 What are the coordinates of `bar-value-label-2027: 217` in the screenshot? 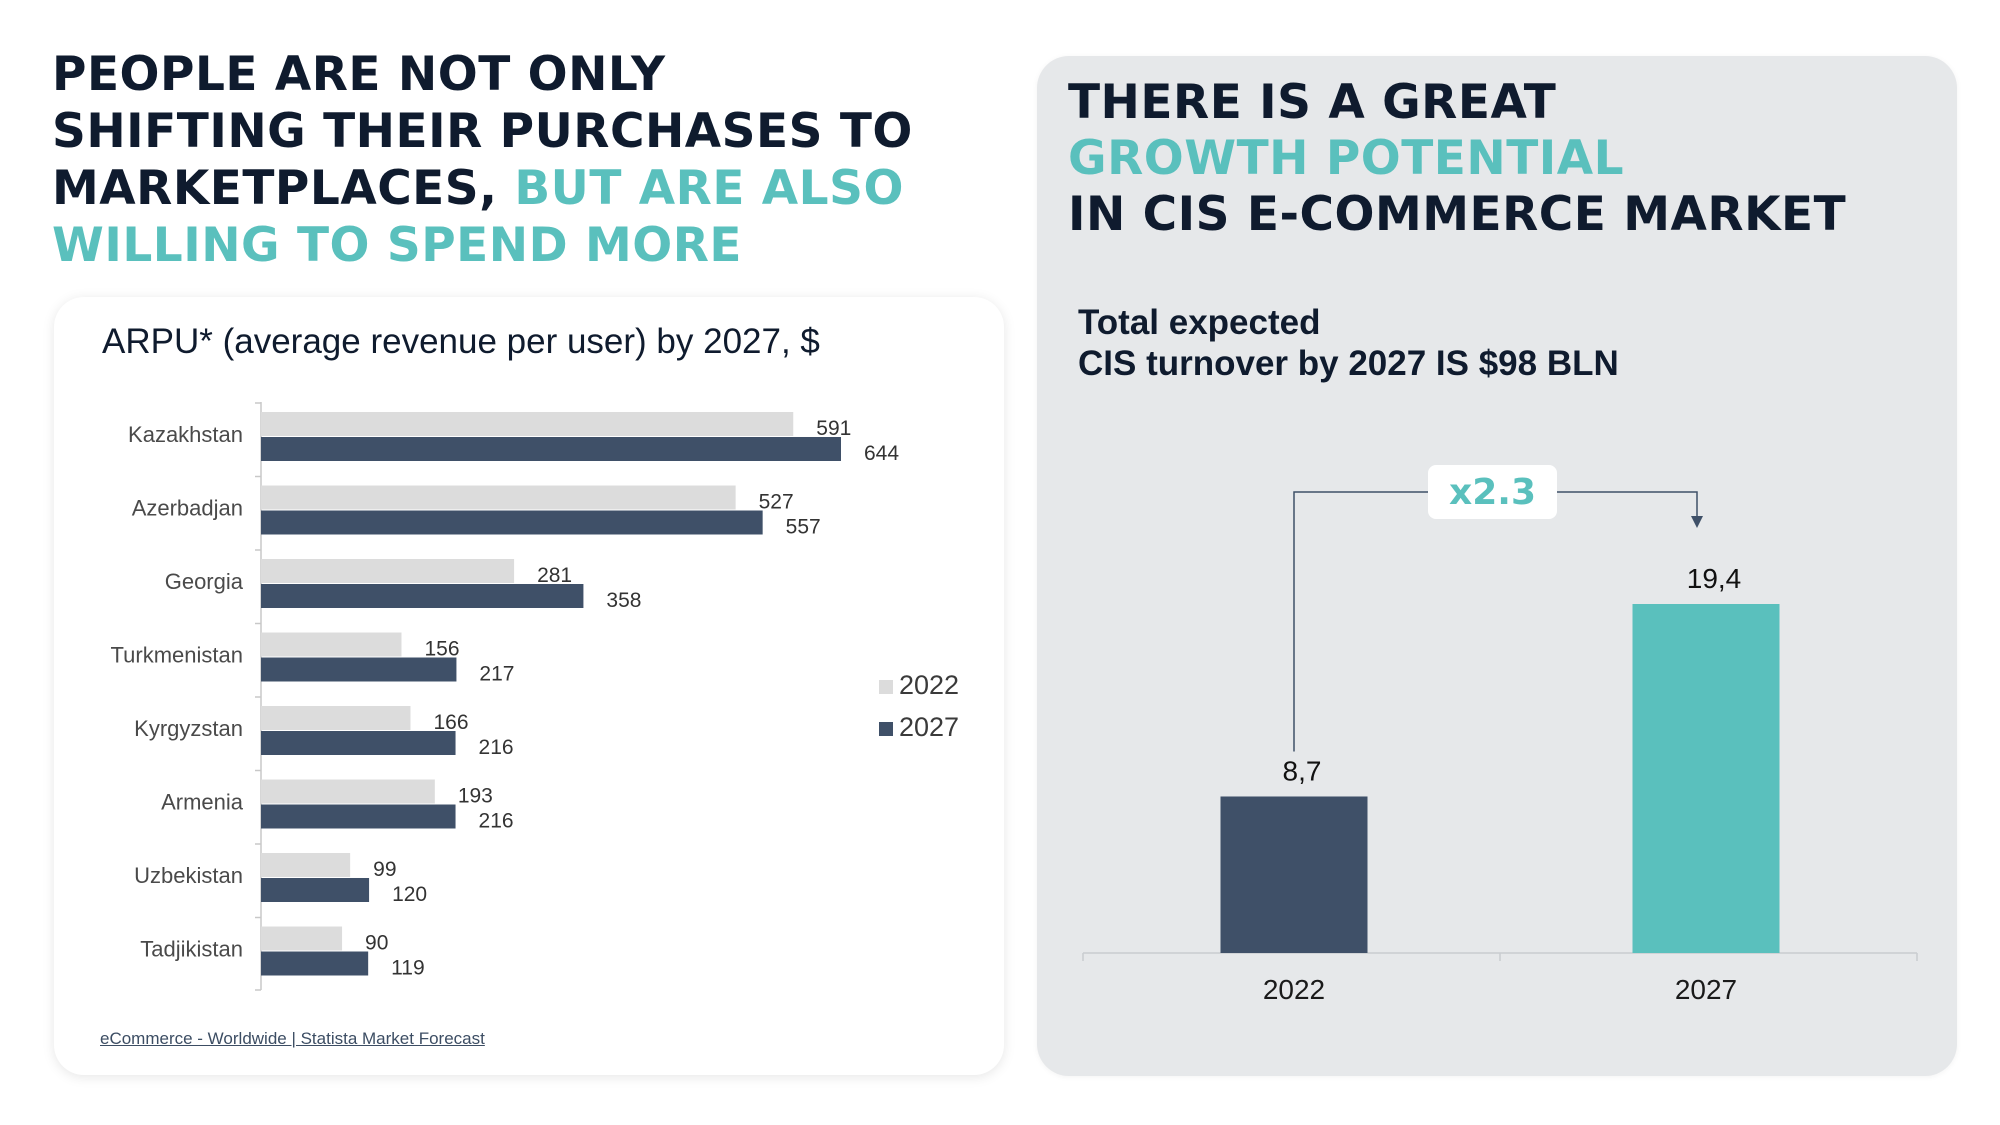 It's located at (496, 674).